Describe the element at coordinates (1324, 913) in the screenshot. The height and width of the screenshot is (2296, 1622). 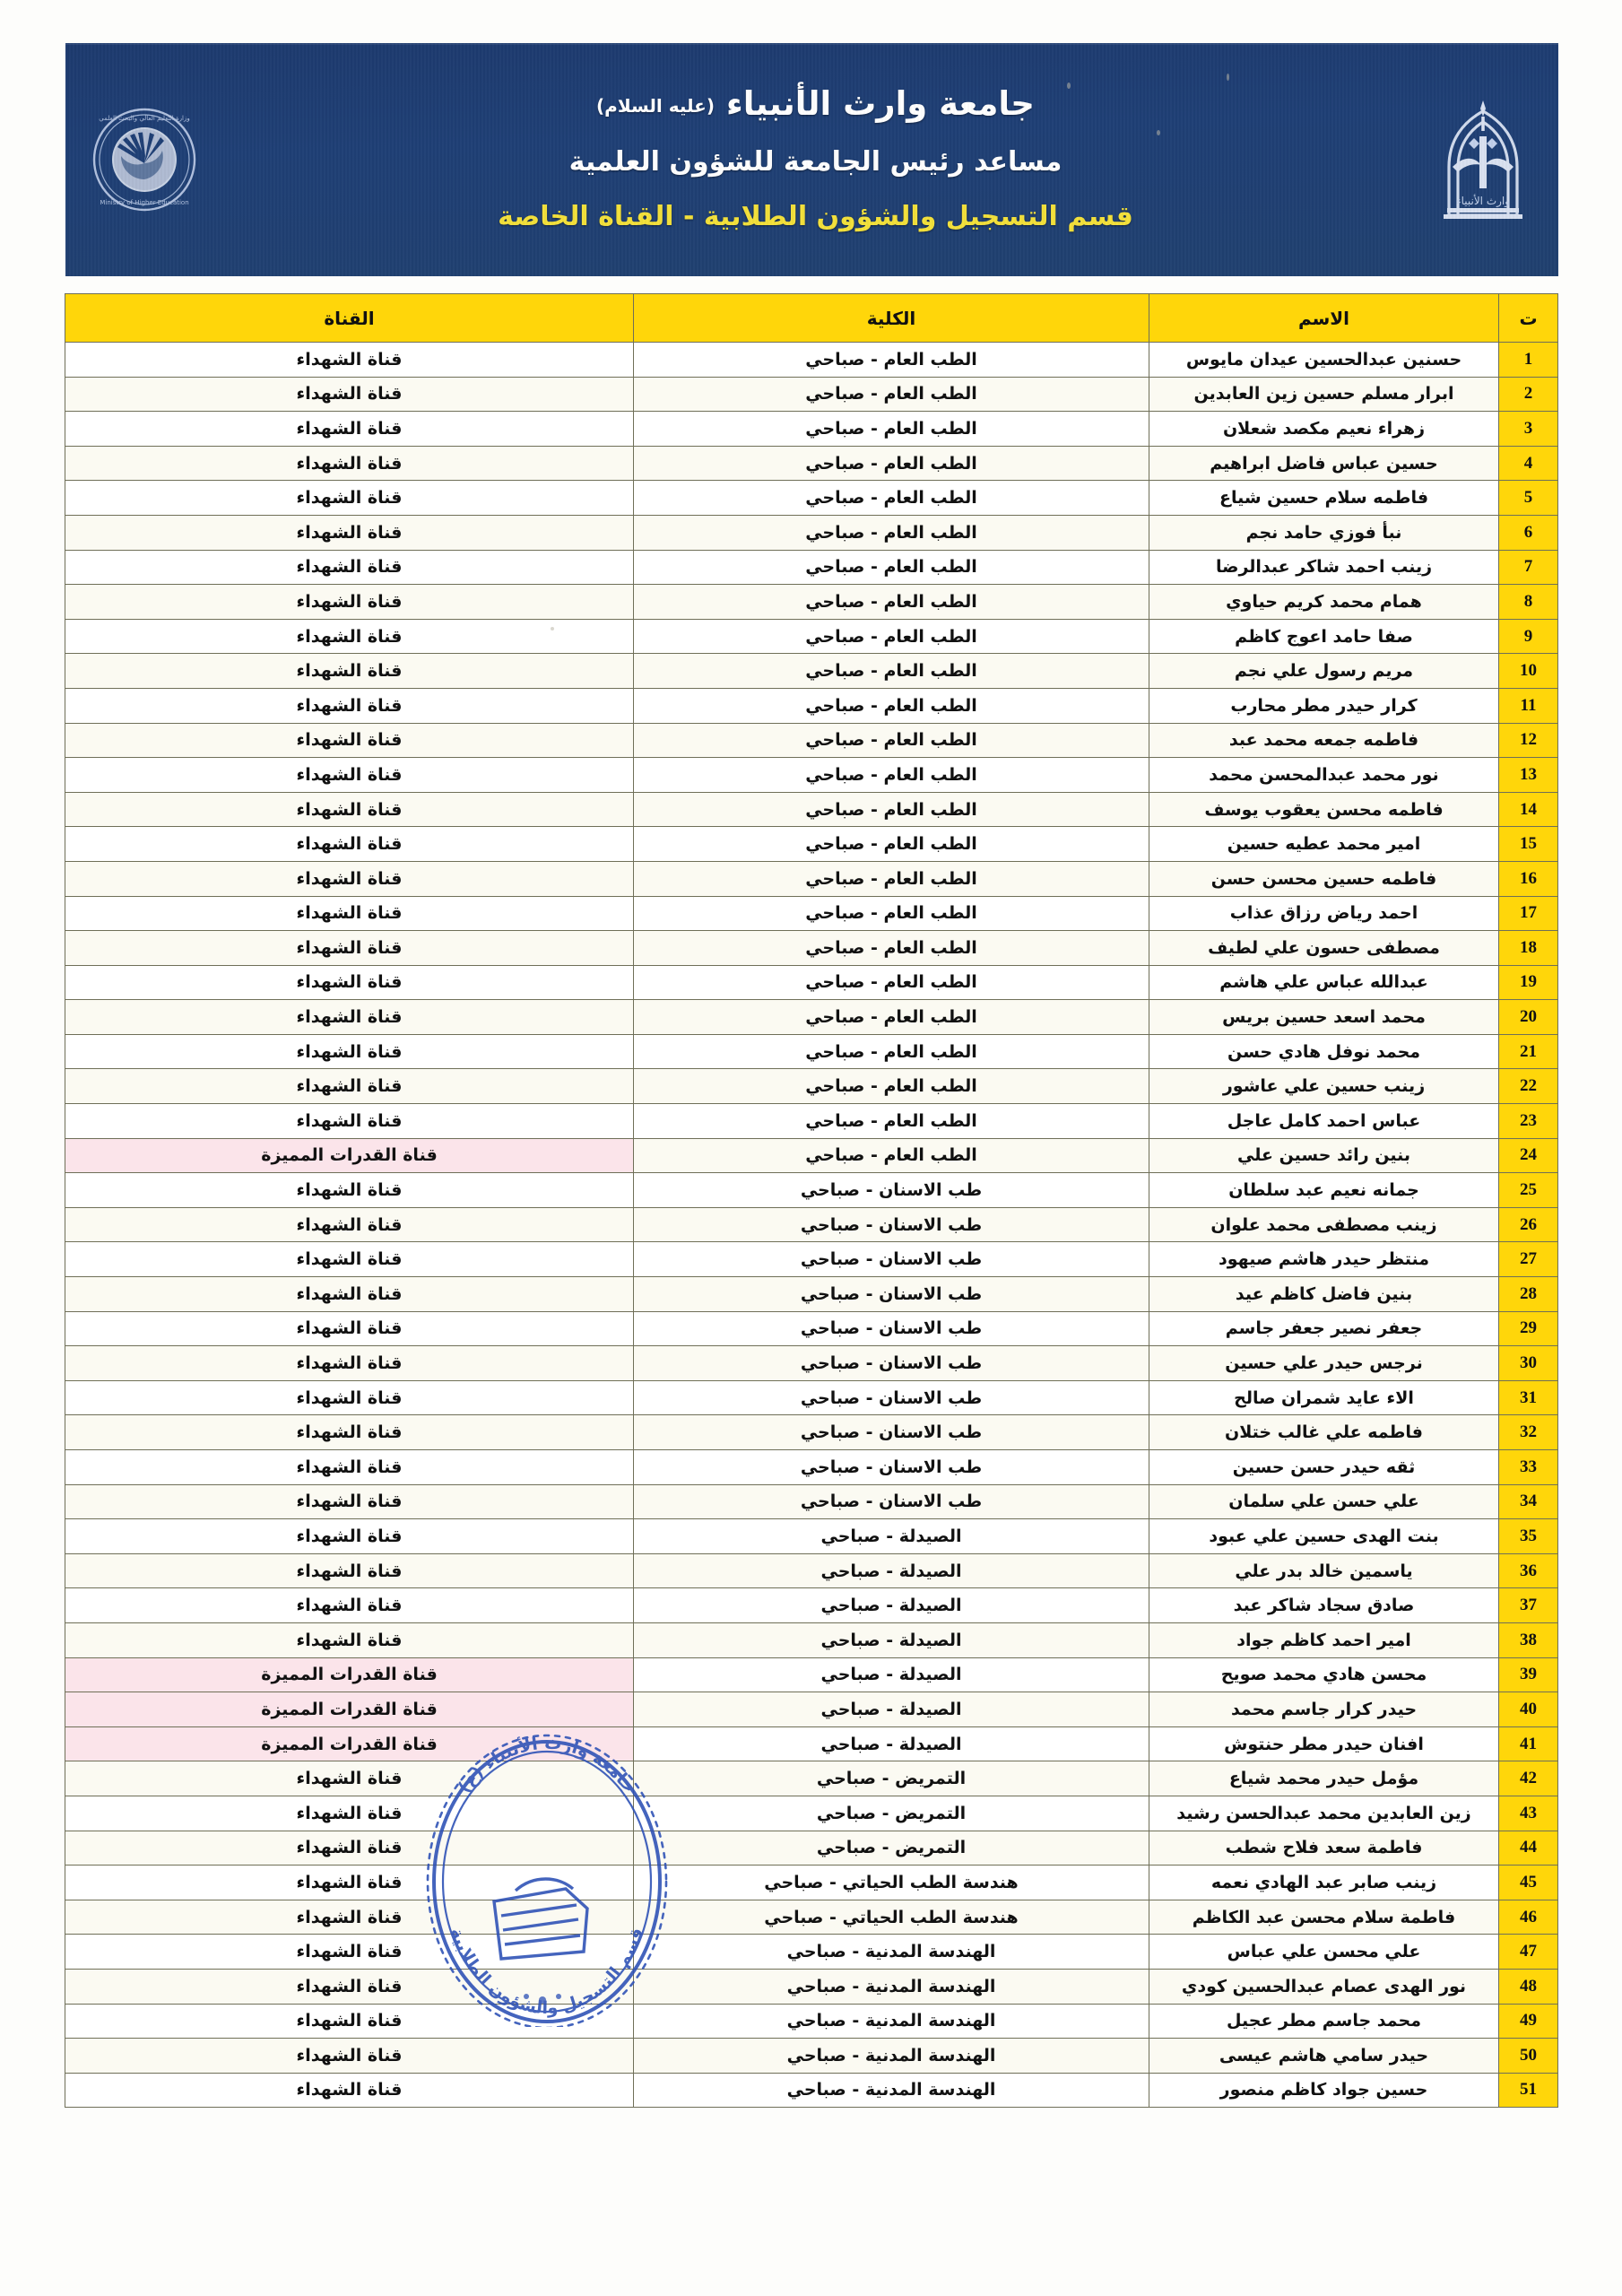
I see `cell-student-name: احمد رياض رزاق عذاب` at that location.